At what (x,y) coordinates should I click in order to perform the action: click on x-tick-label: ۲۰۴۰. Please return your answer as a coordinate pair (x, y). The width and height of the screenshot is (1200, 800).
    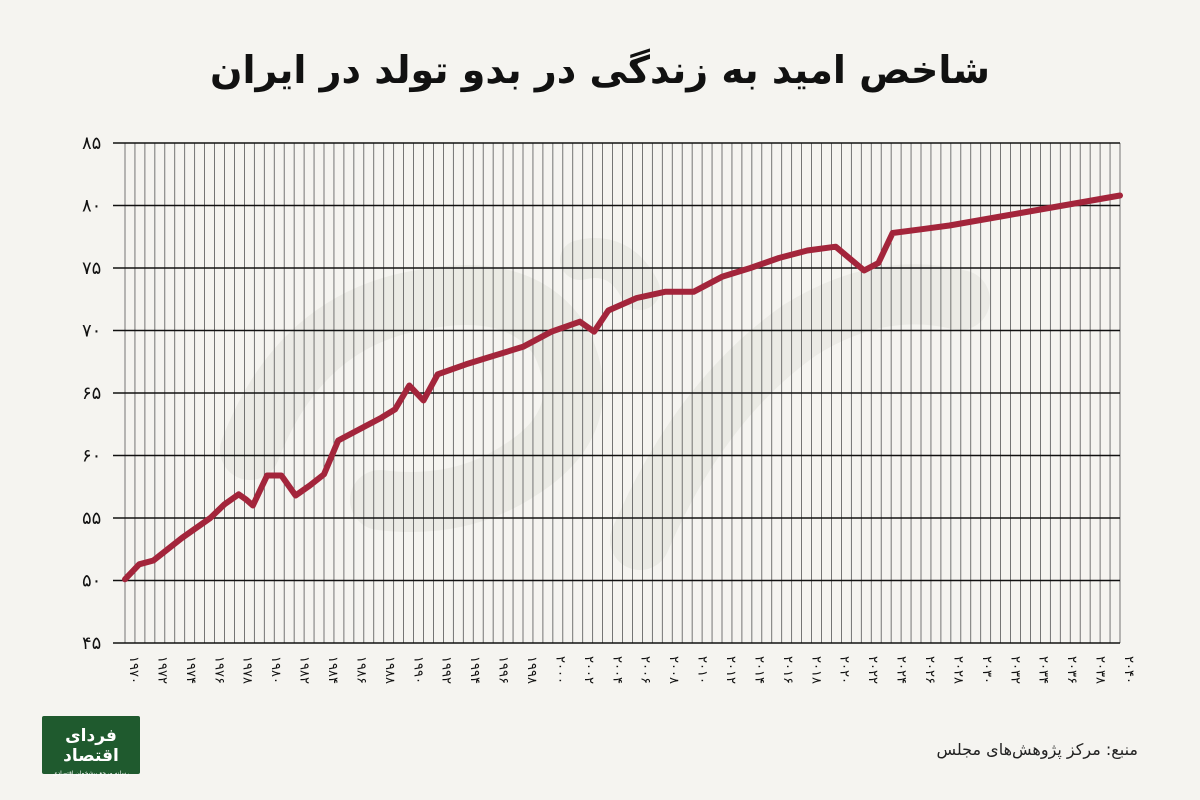
    Looking at the image, I should click on (1128, 670).